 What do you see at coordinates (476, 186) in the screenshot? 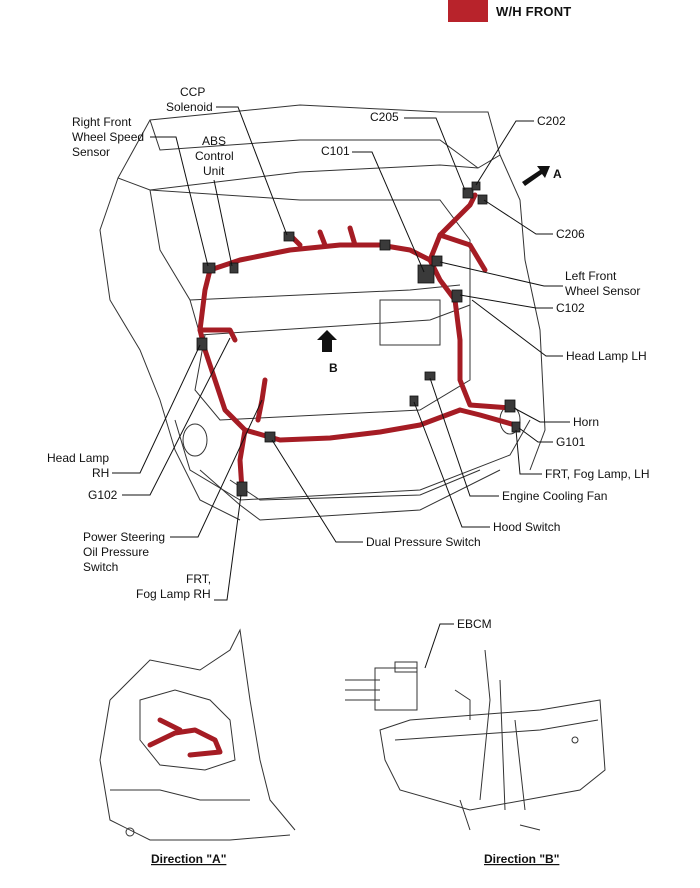
I see `connector-c202` at bounding box center [476, 186].